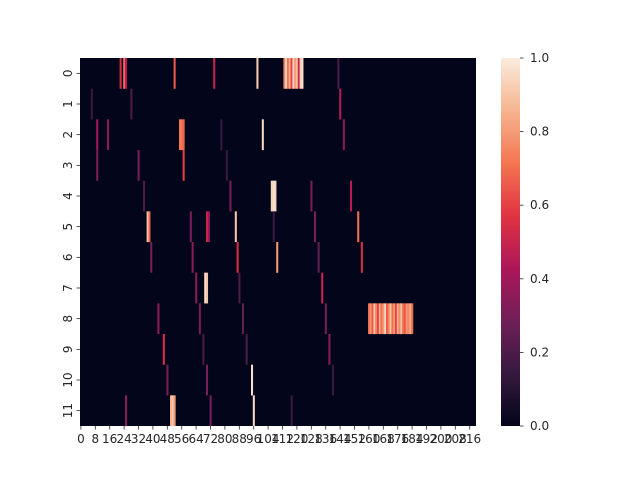  Describe the element at coordinates (368, 439) in the screenshot. I see `x-tick-label: 160` at that location.